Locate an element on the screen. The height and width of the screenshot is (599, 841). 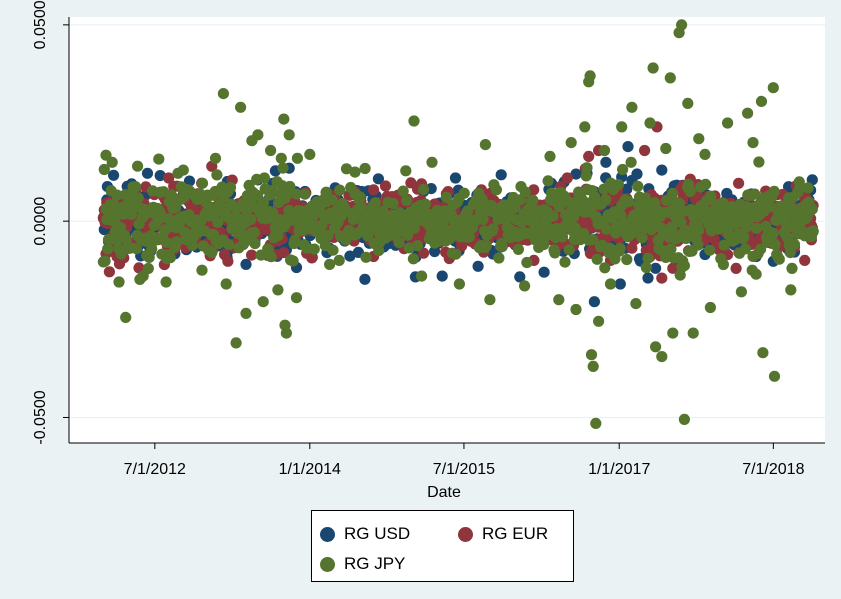
legend: RG USD RG EUR RG JPY is located at coordinates (442, 546).